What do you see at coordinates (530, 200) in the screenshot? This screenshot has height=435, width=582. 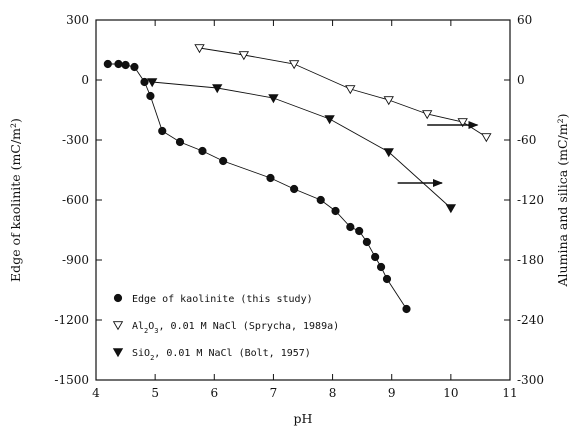 I see `y-tick-label-right: -120` at bounding box center [530, 200].